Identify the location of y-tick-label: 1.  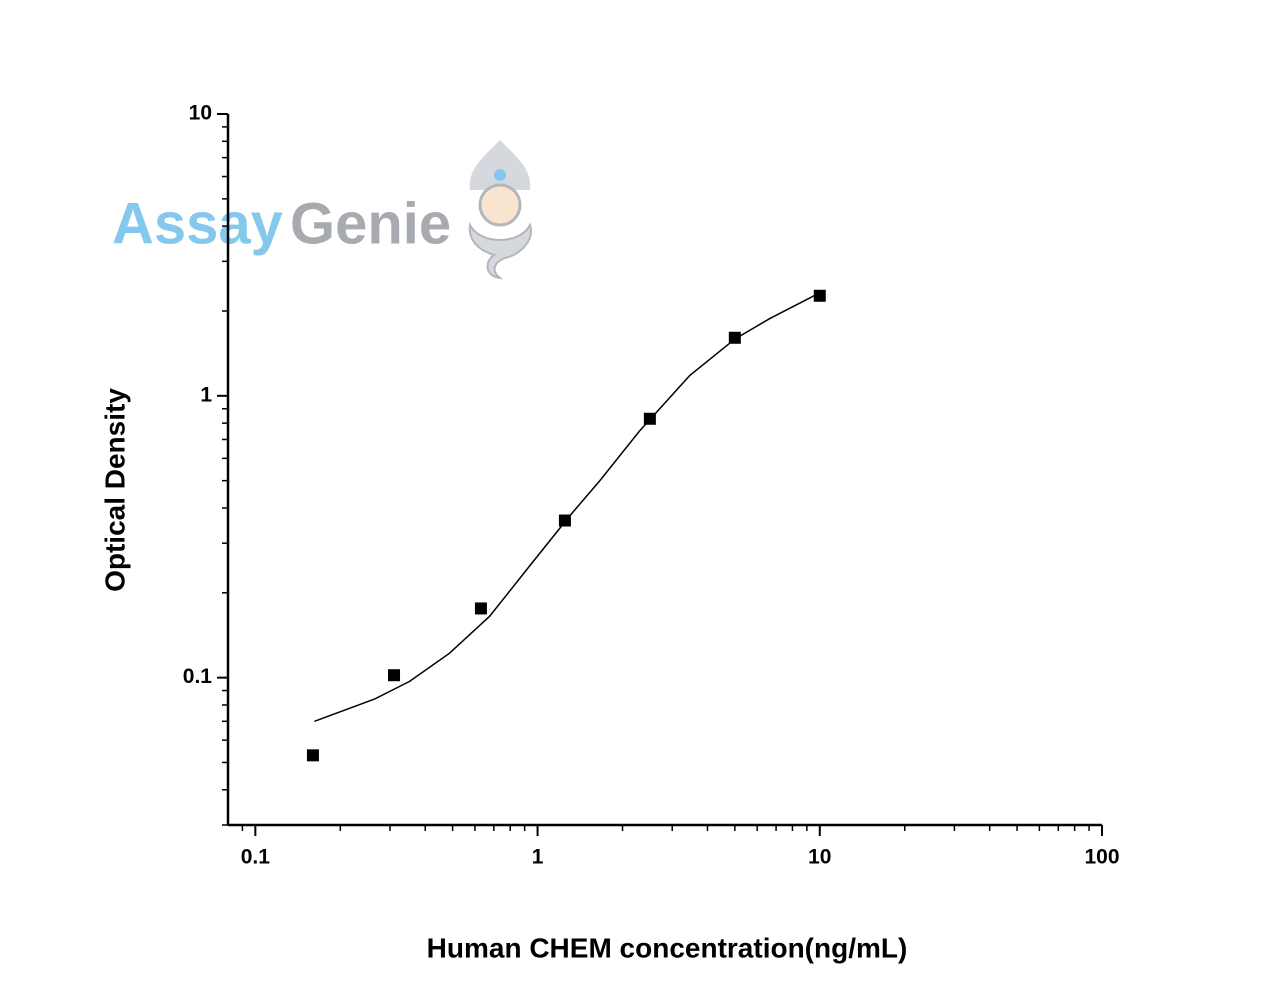
(206, 394).